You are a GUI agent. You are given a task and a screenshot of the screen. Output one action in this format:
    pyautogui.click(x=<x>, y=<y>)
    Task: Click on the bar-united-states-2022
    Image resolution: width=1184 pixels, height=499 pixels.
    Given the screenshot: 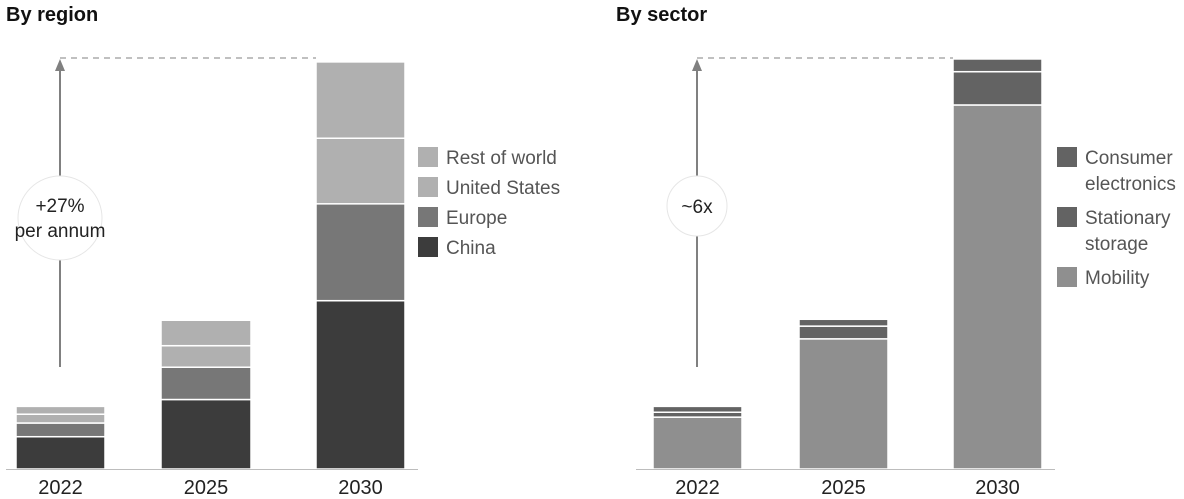 What is the action you would take?
    pyautogui.click(x=60, y=418)
    